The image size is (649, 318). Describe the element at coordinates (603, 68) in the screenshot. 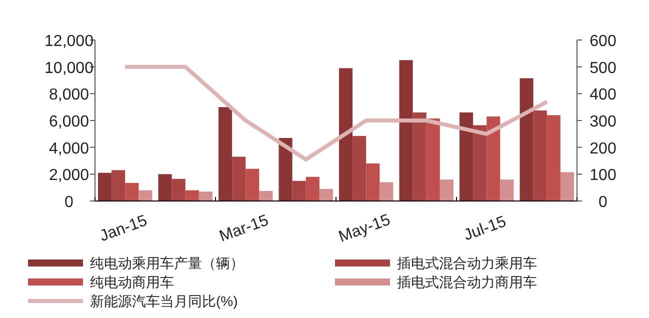

I see `y2-tick-label: 500` at that location.